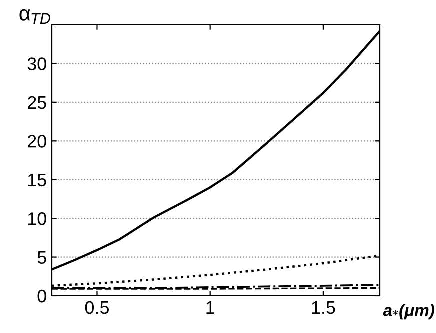 The image size is (436, 333). Describe the element at coordinates (37, 141) in the screenshot. I see `y-tick-label: 20` at that location.